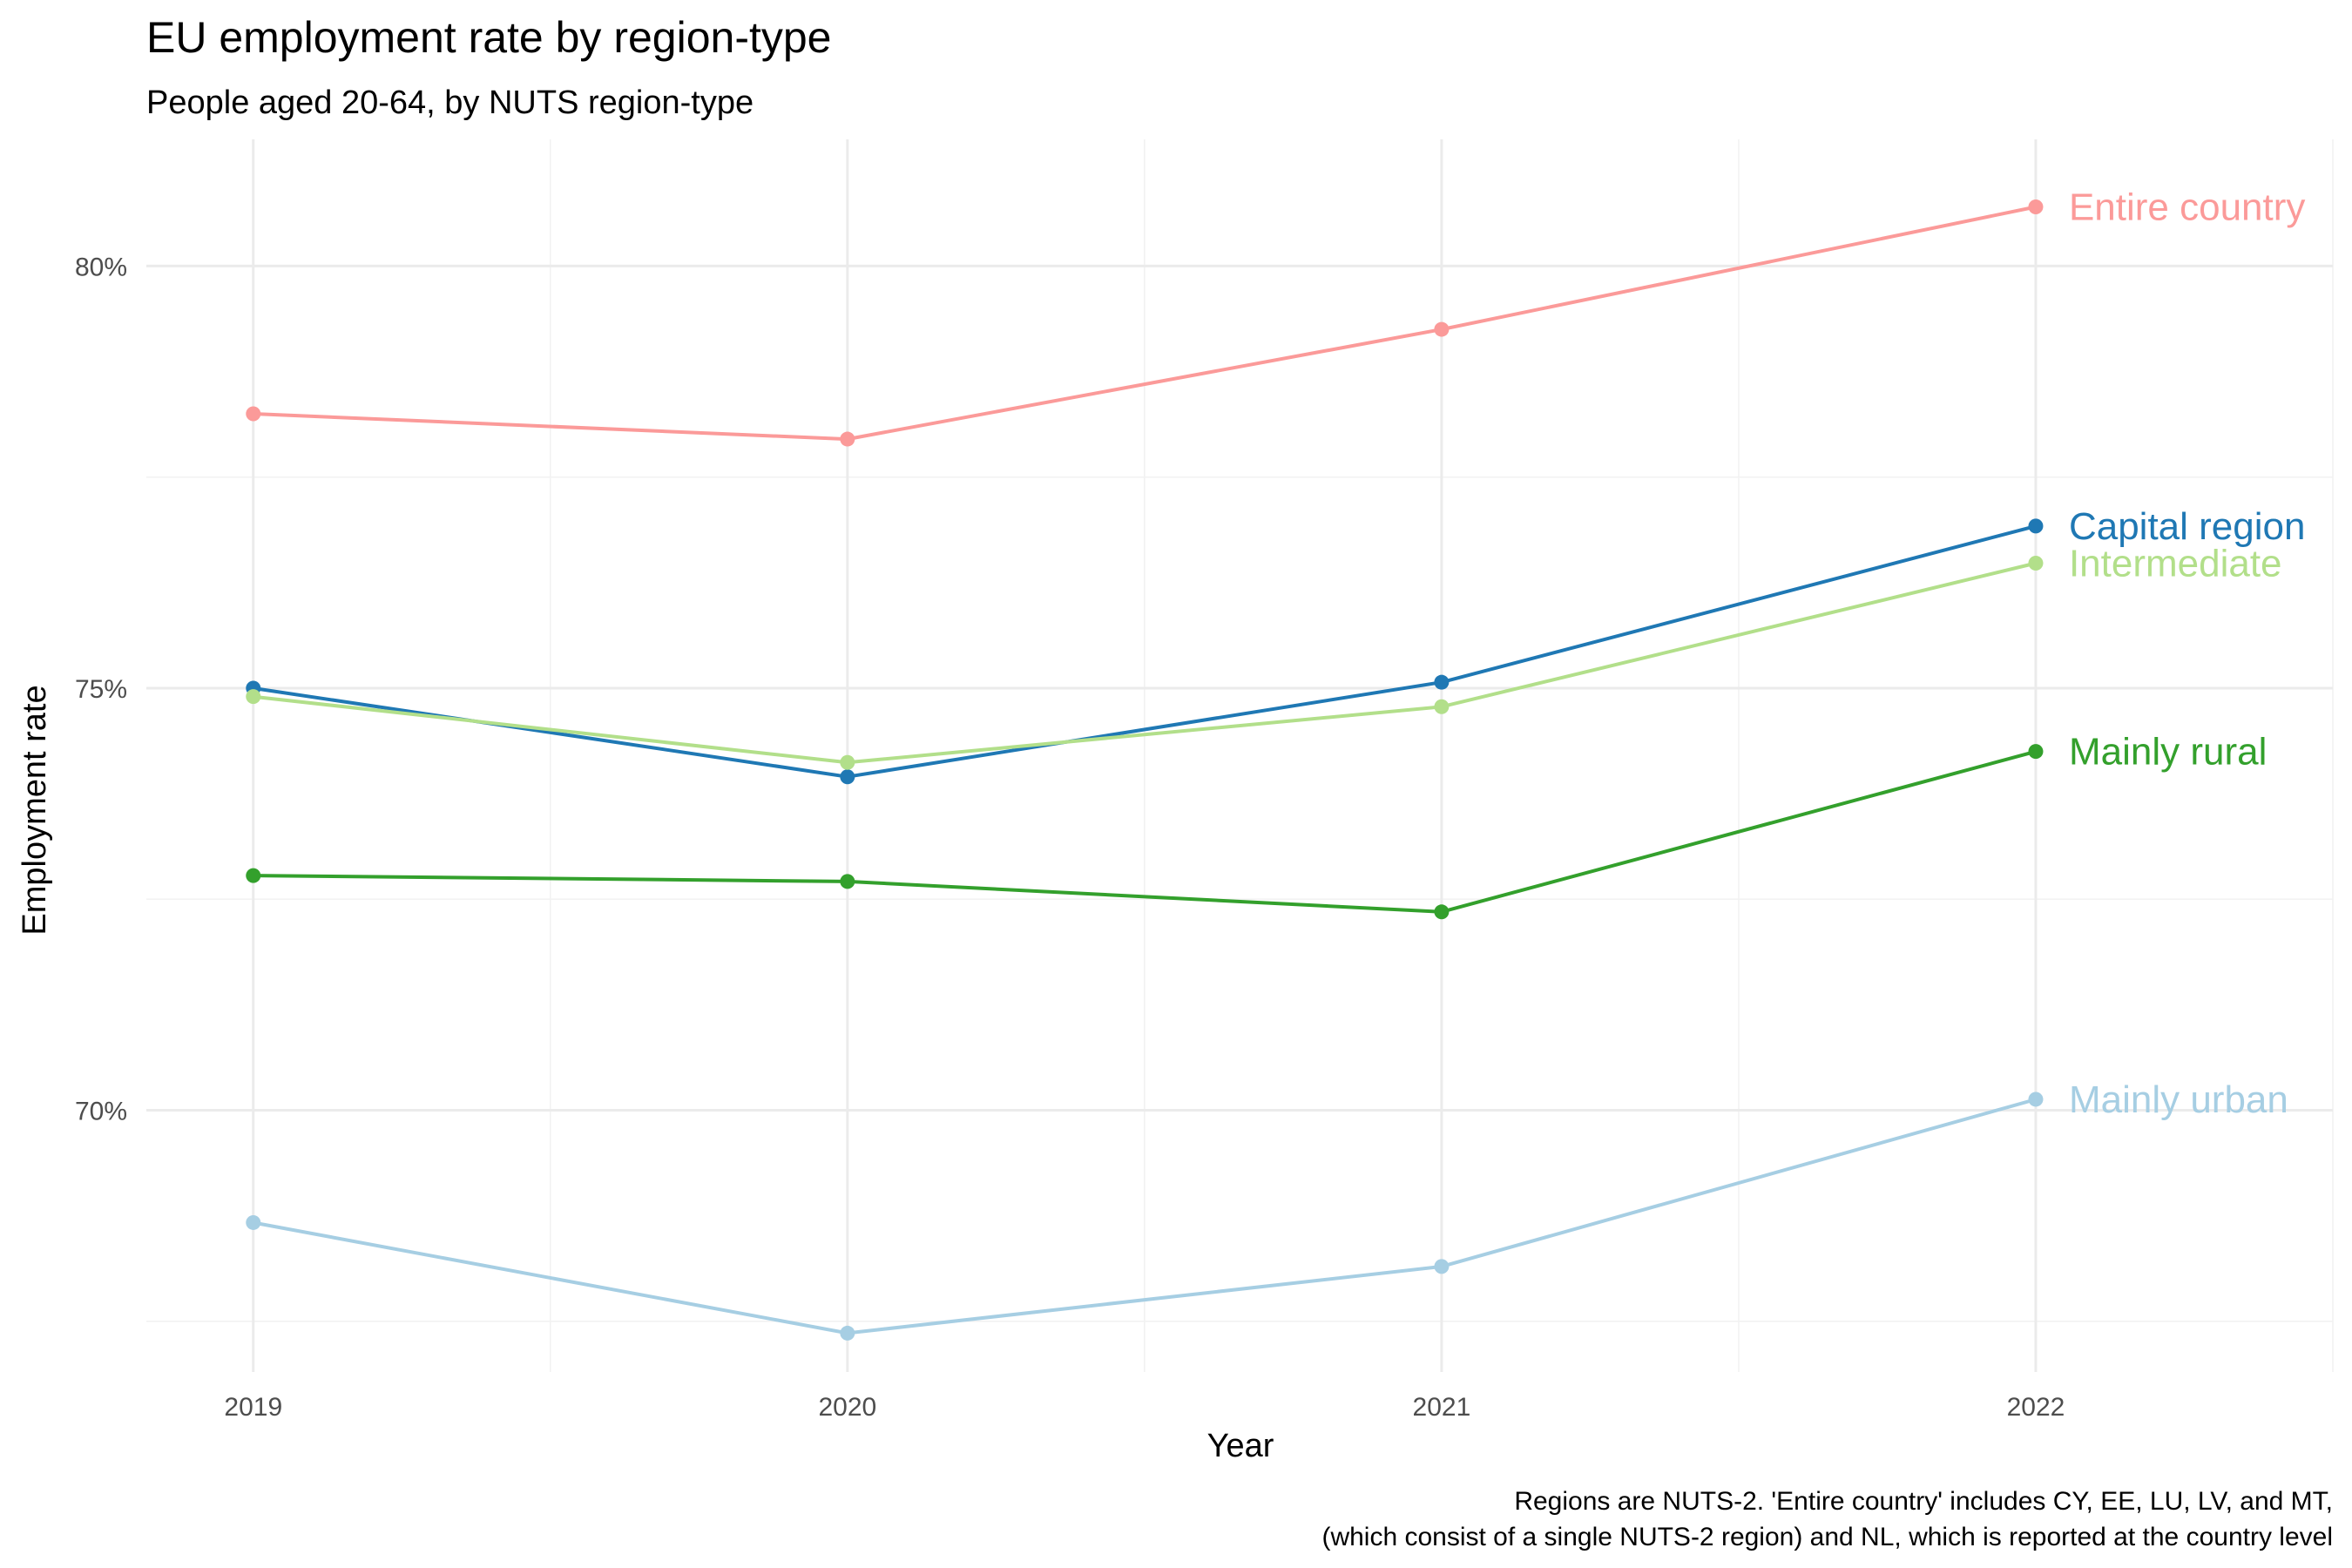 The image size is (2352, 1568). What do you see at coordinates (2036, 1408) in the screenshot?
I see `x-tick-label: 2022` at bounding box center [2036, 1408].